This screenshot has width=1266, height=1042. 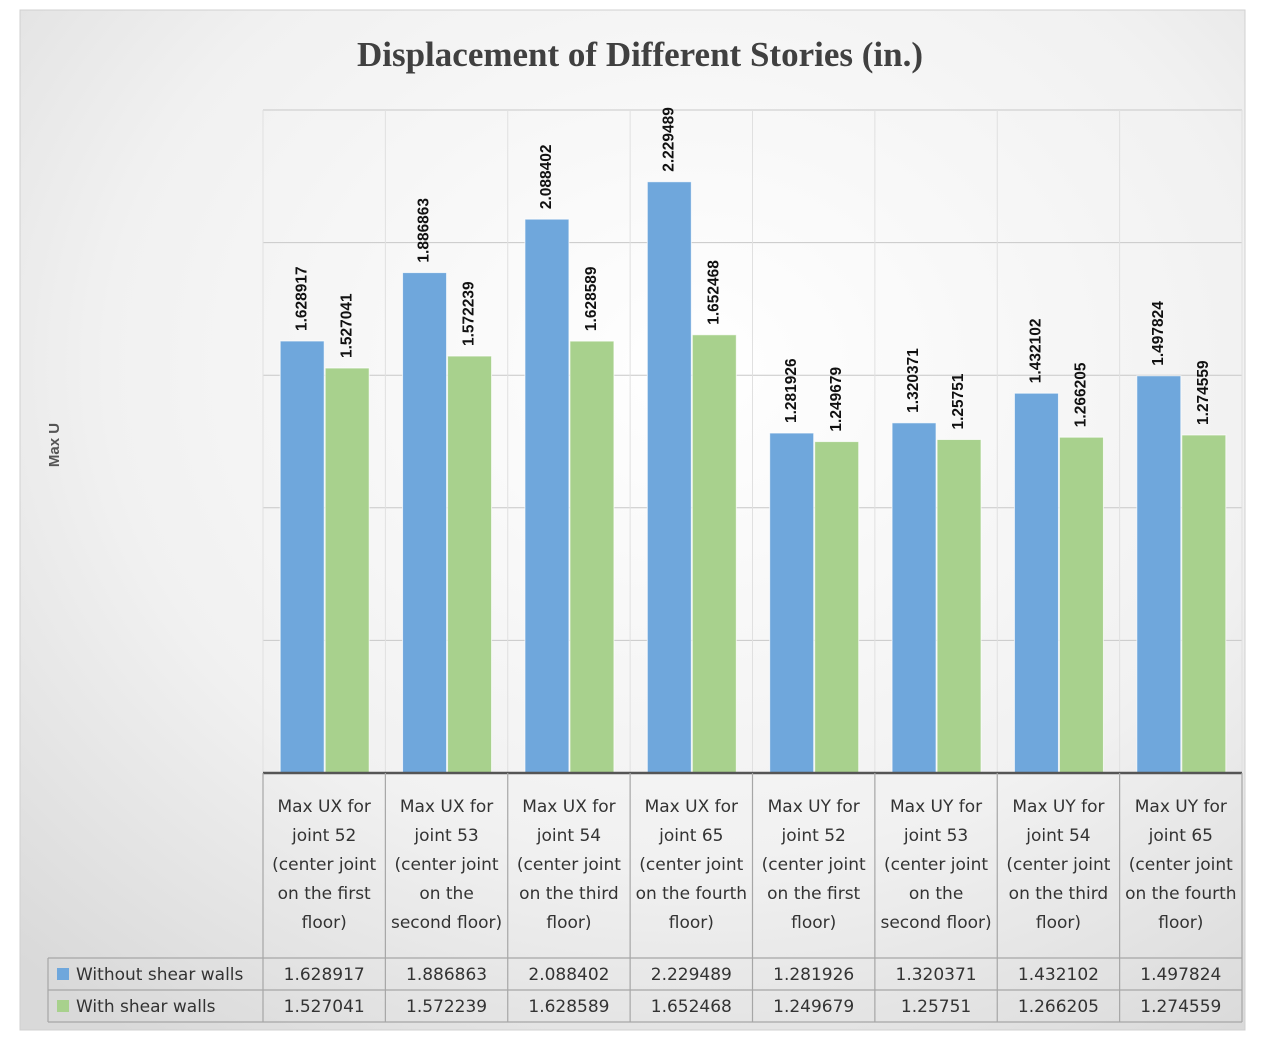 What do you see at coordinates (813, 975) in the screenshot?
I see `table-value: 1.281926` at bounding box center [813, 975].